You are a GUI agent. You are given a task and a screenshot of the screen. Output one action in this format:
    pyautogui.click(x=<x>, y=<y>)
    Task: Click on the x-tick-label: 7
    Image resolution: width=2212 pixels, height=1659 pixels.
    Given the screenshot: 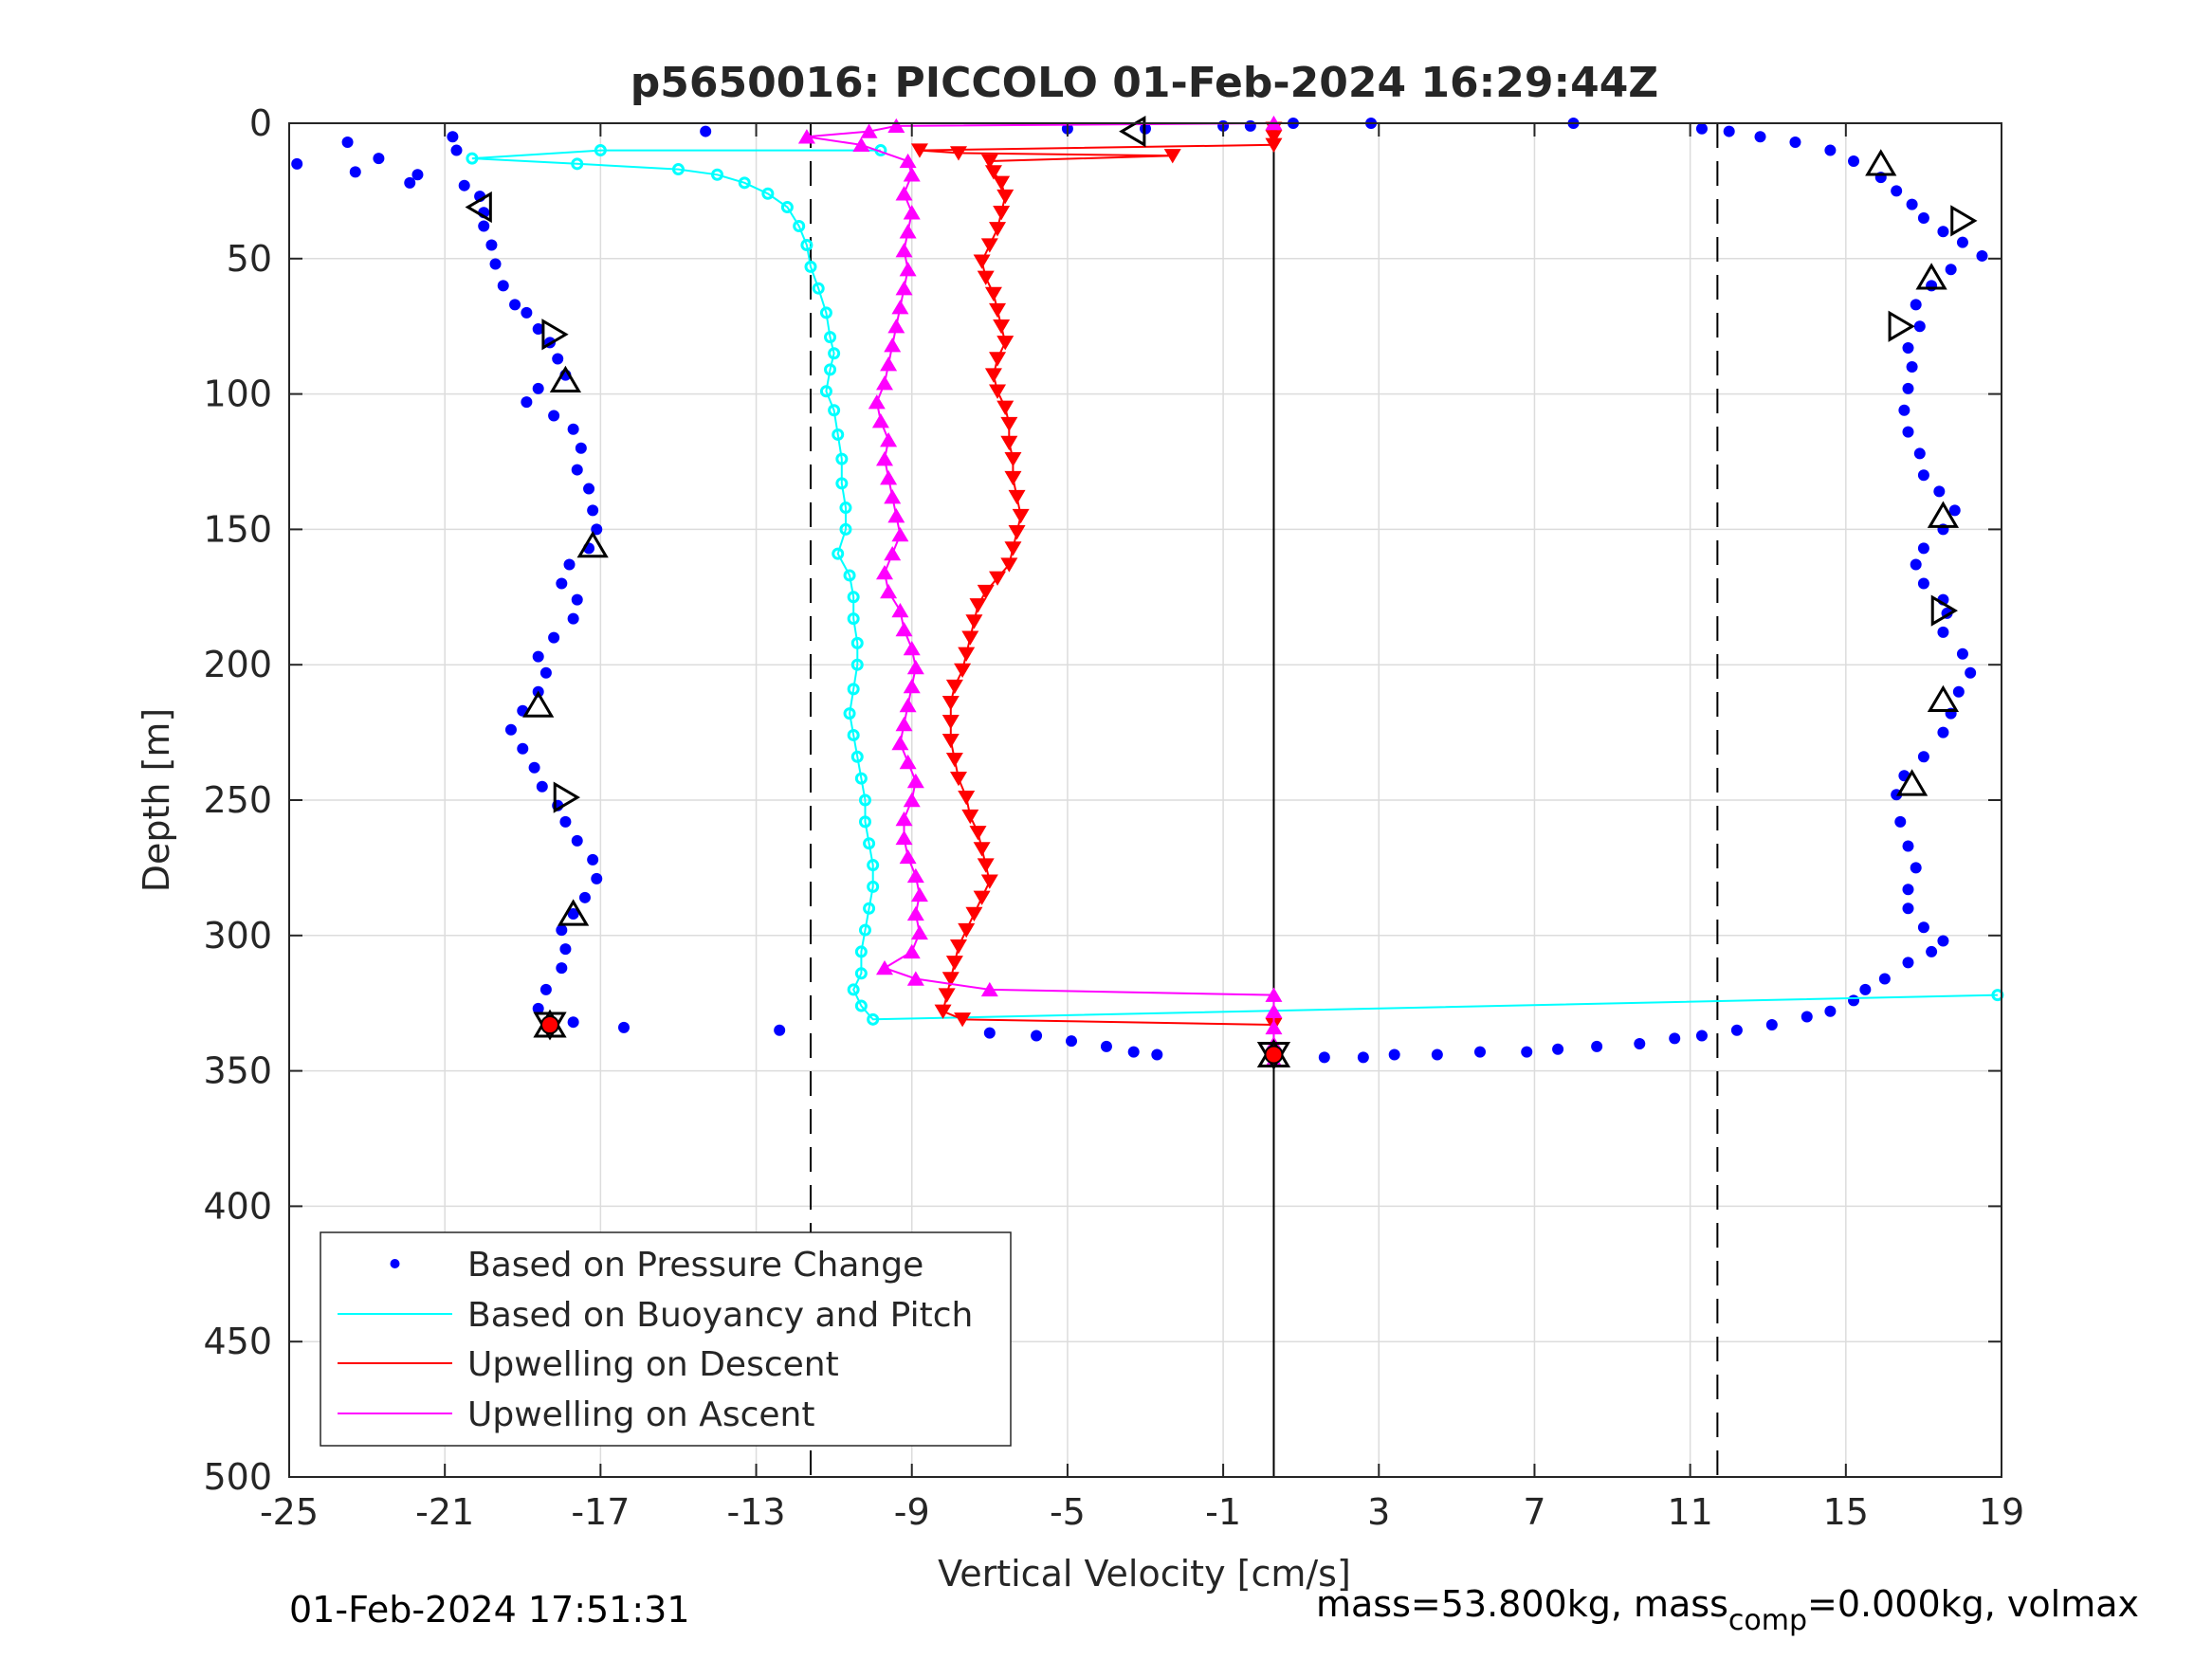 What is the action you would take?
    pyautogui.click(x=1534, y=1512)
    